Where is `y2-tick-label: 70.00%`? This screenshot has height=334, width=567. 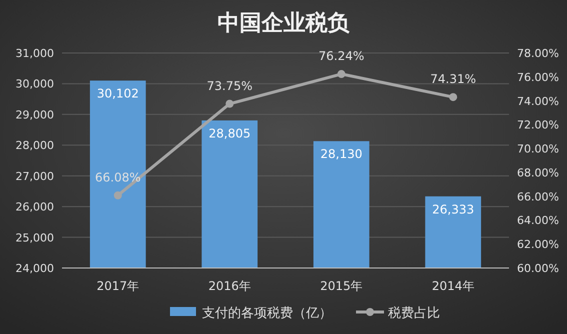
y2-tick-label: 70.00% is located at coordinates (538, 149).